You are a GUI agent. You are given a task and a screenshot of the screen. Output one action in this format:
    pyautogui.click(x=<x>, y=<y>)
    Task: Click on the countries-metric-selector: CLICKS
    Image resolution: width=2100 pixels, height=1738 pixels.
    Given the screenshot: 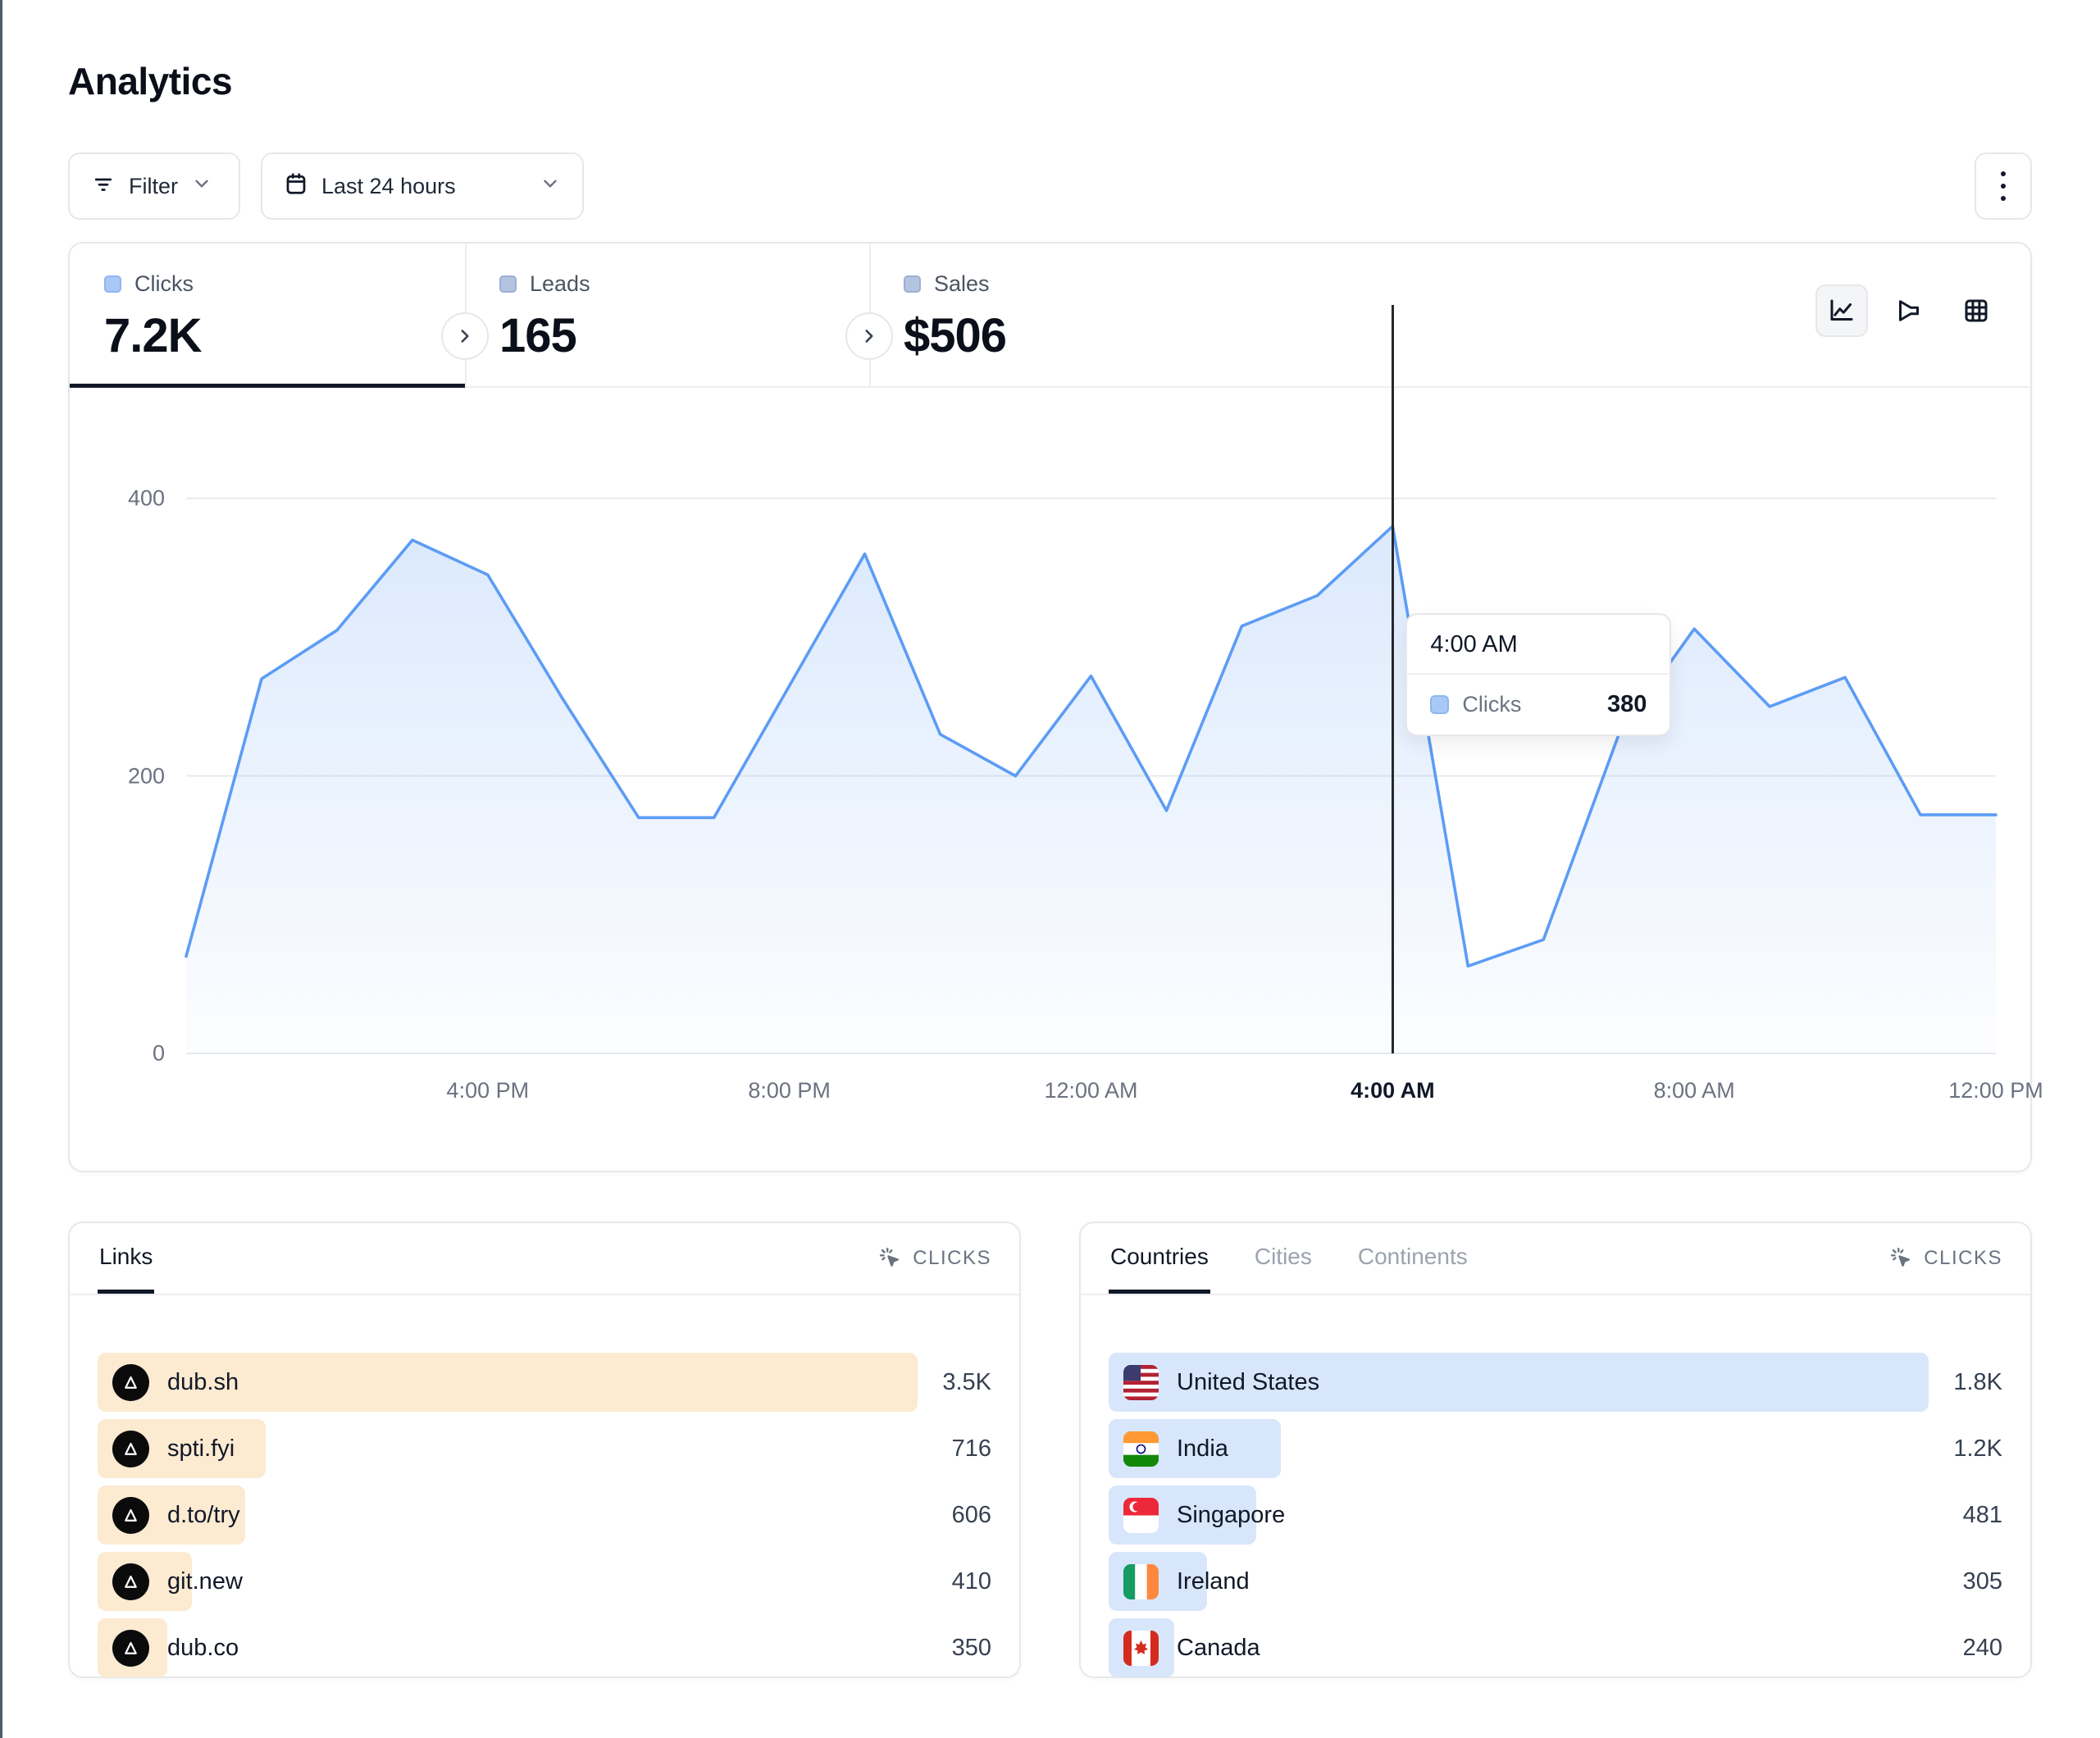 What is the action you would take?
    pyautogui.click(x=1945, y=1258)
    